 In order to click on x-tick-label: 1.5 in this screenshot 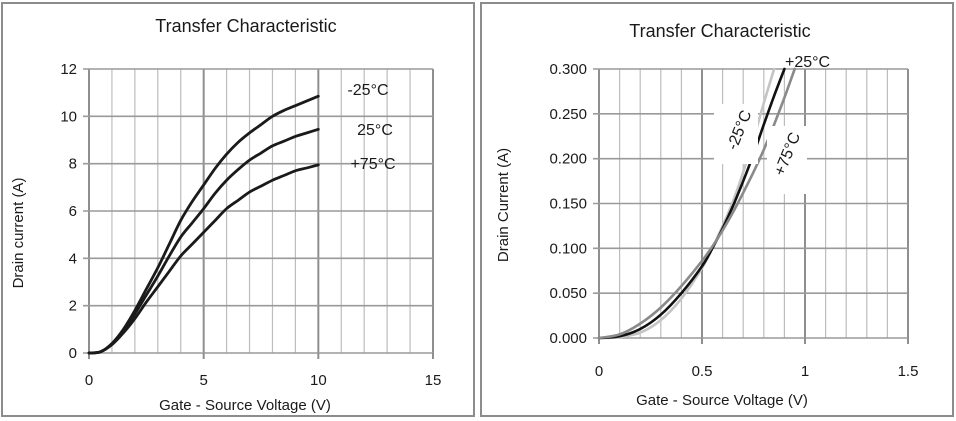, I will do `click(908, 371)`.